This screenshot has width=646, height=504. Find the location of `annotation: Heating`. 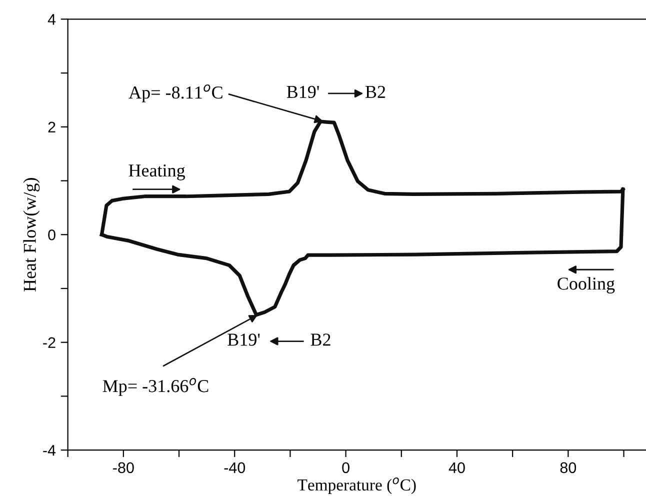

annotation: Heating is located at coordinates (157, 172).